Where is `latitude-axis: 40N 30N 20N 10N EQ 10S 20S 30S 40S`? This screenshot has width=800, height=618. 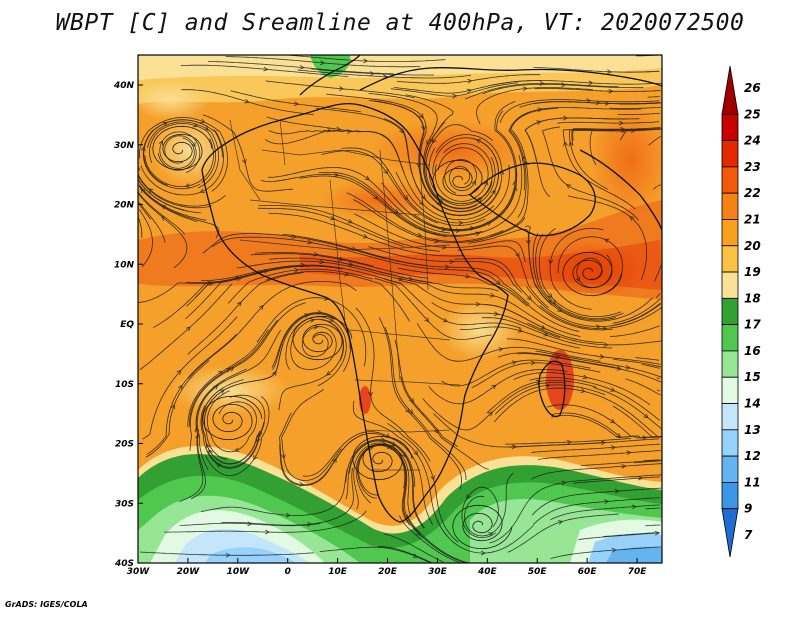 latitude-axis: 40N 30N 20N 10N EQ 10S 20S 30S 40S is located at coordinates (128, 325).